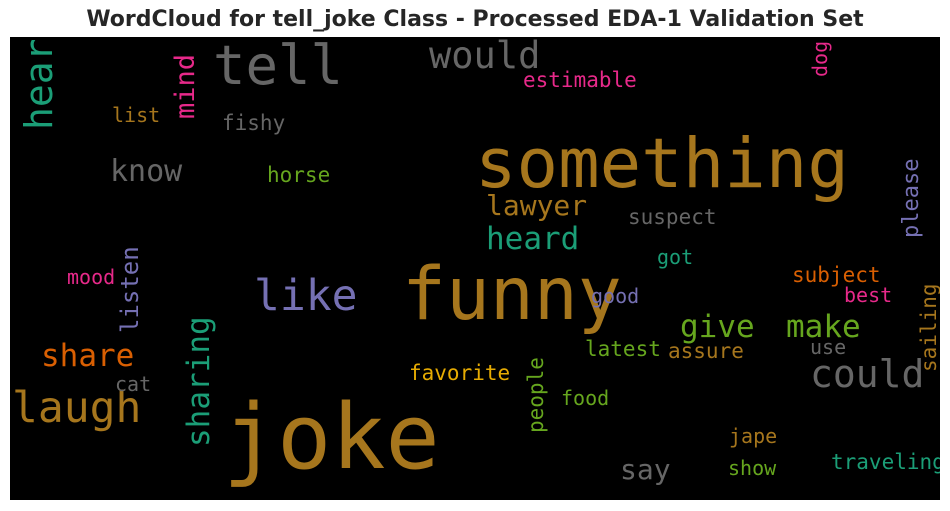 This screenshot has width=950, height=511. I want to click on word-share: share, so click(87, 356).